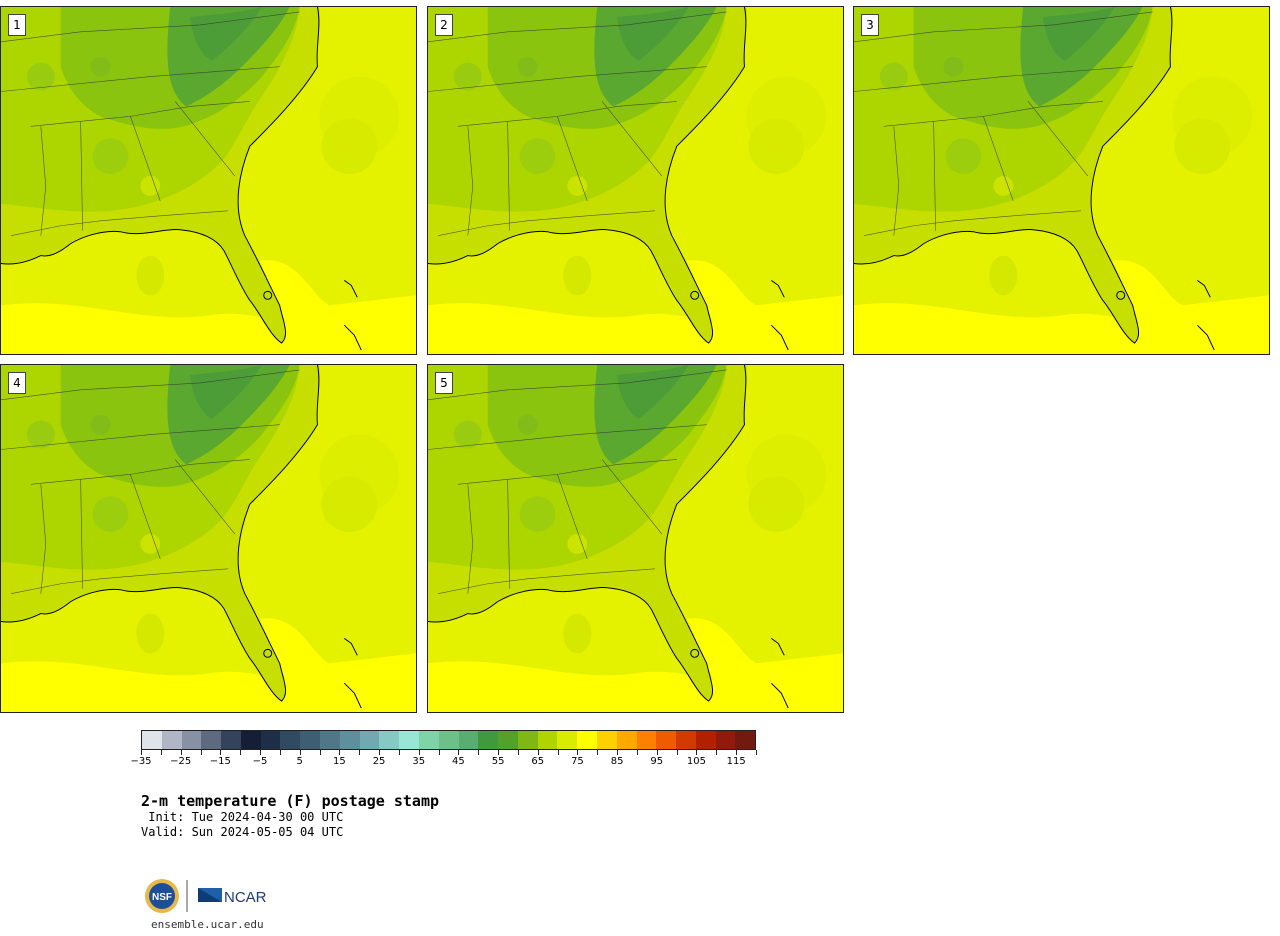  What do you see at coordinates (242, 817) in the screenshot?
I see `init-time: Init: Tue 2024-04-30 00 UTC` at bounding box center [242, 817].